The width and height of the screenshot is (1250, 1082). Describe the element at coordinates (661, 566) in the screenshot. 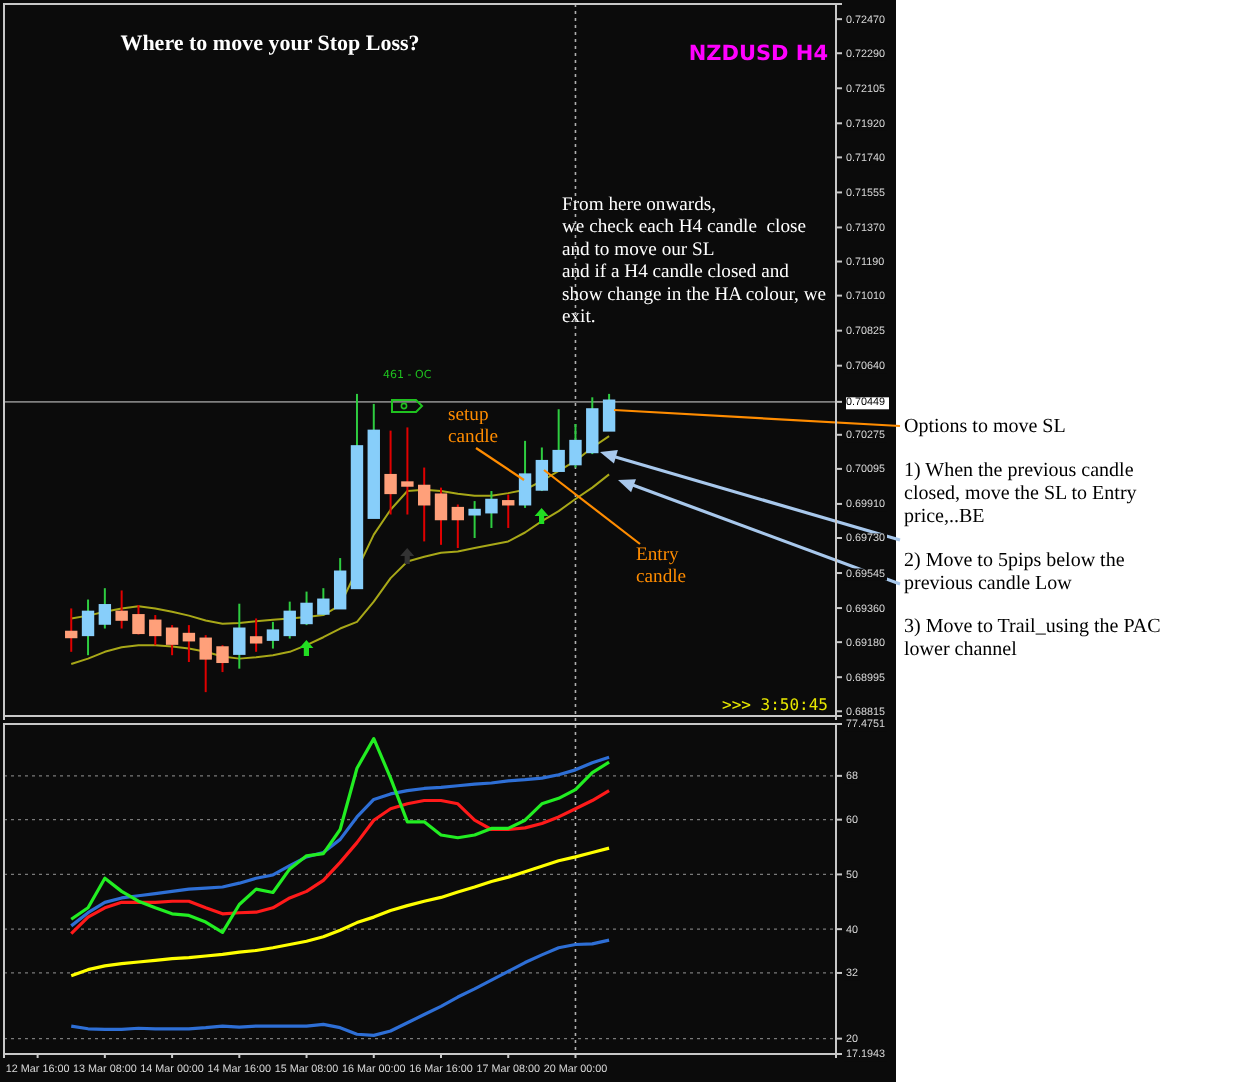

I see `text: Entry candle` at that location.